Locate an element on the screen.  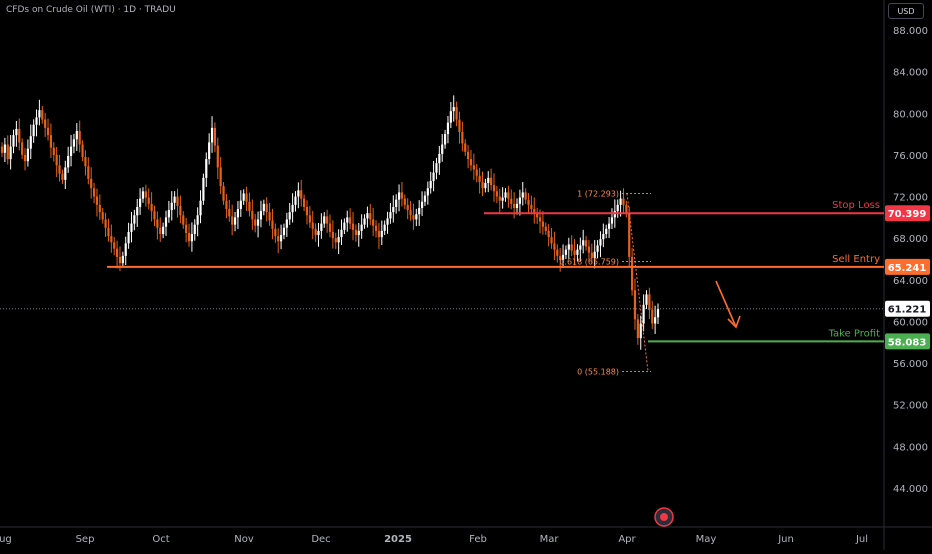
price-tag-value: 58.083 is located at coordinates (907, 342).